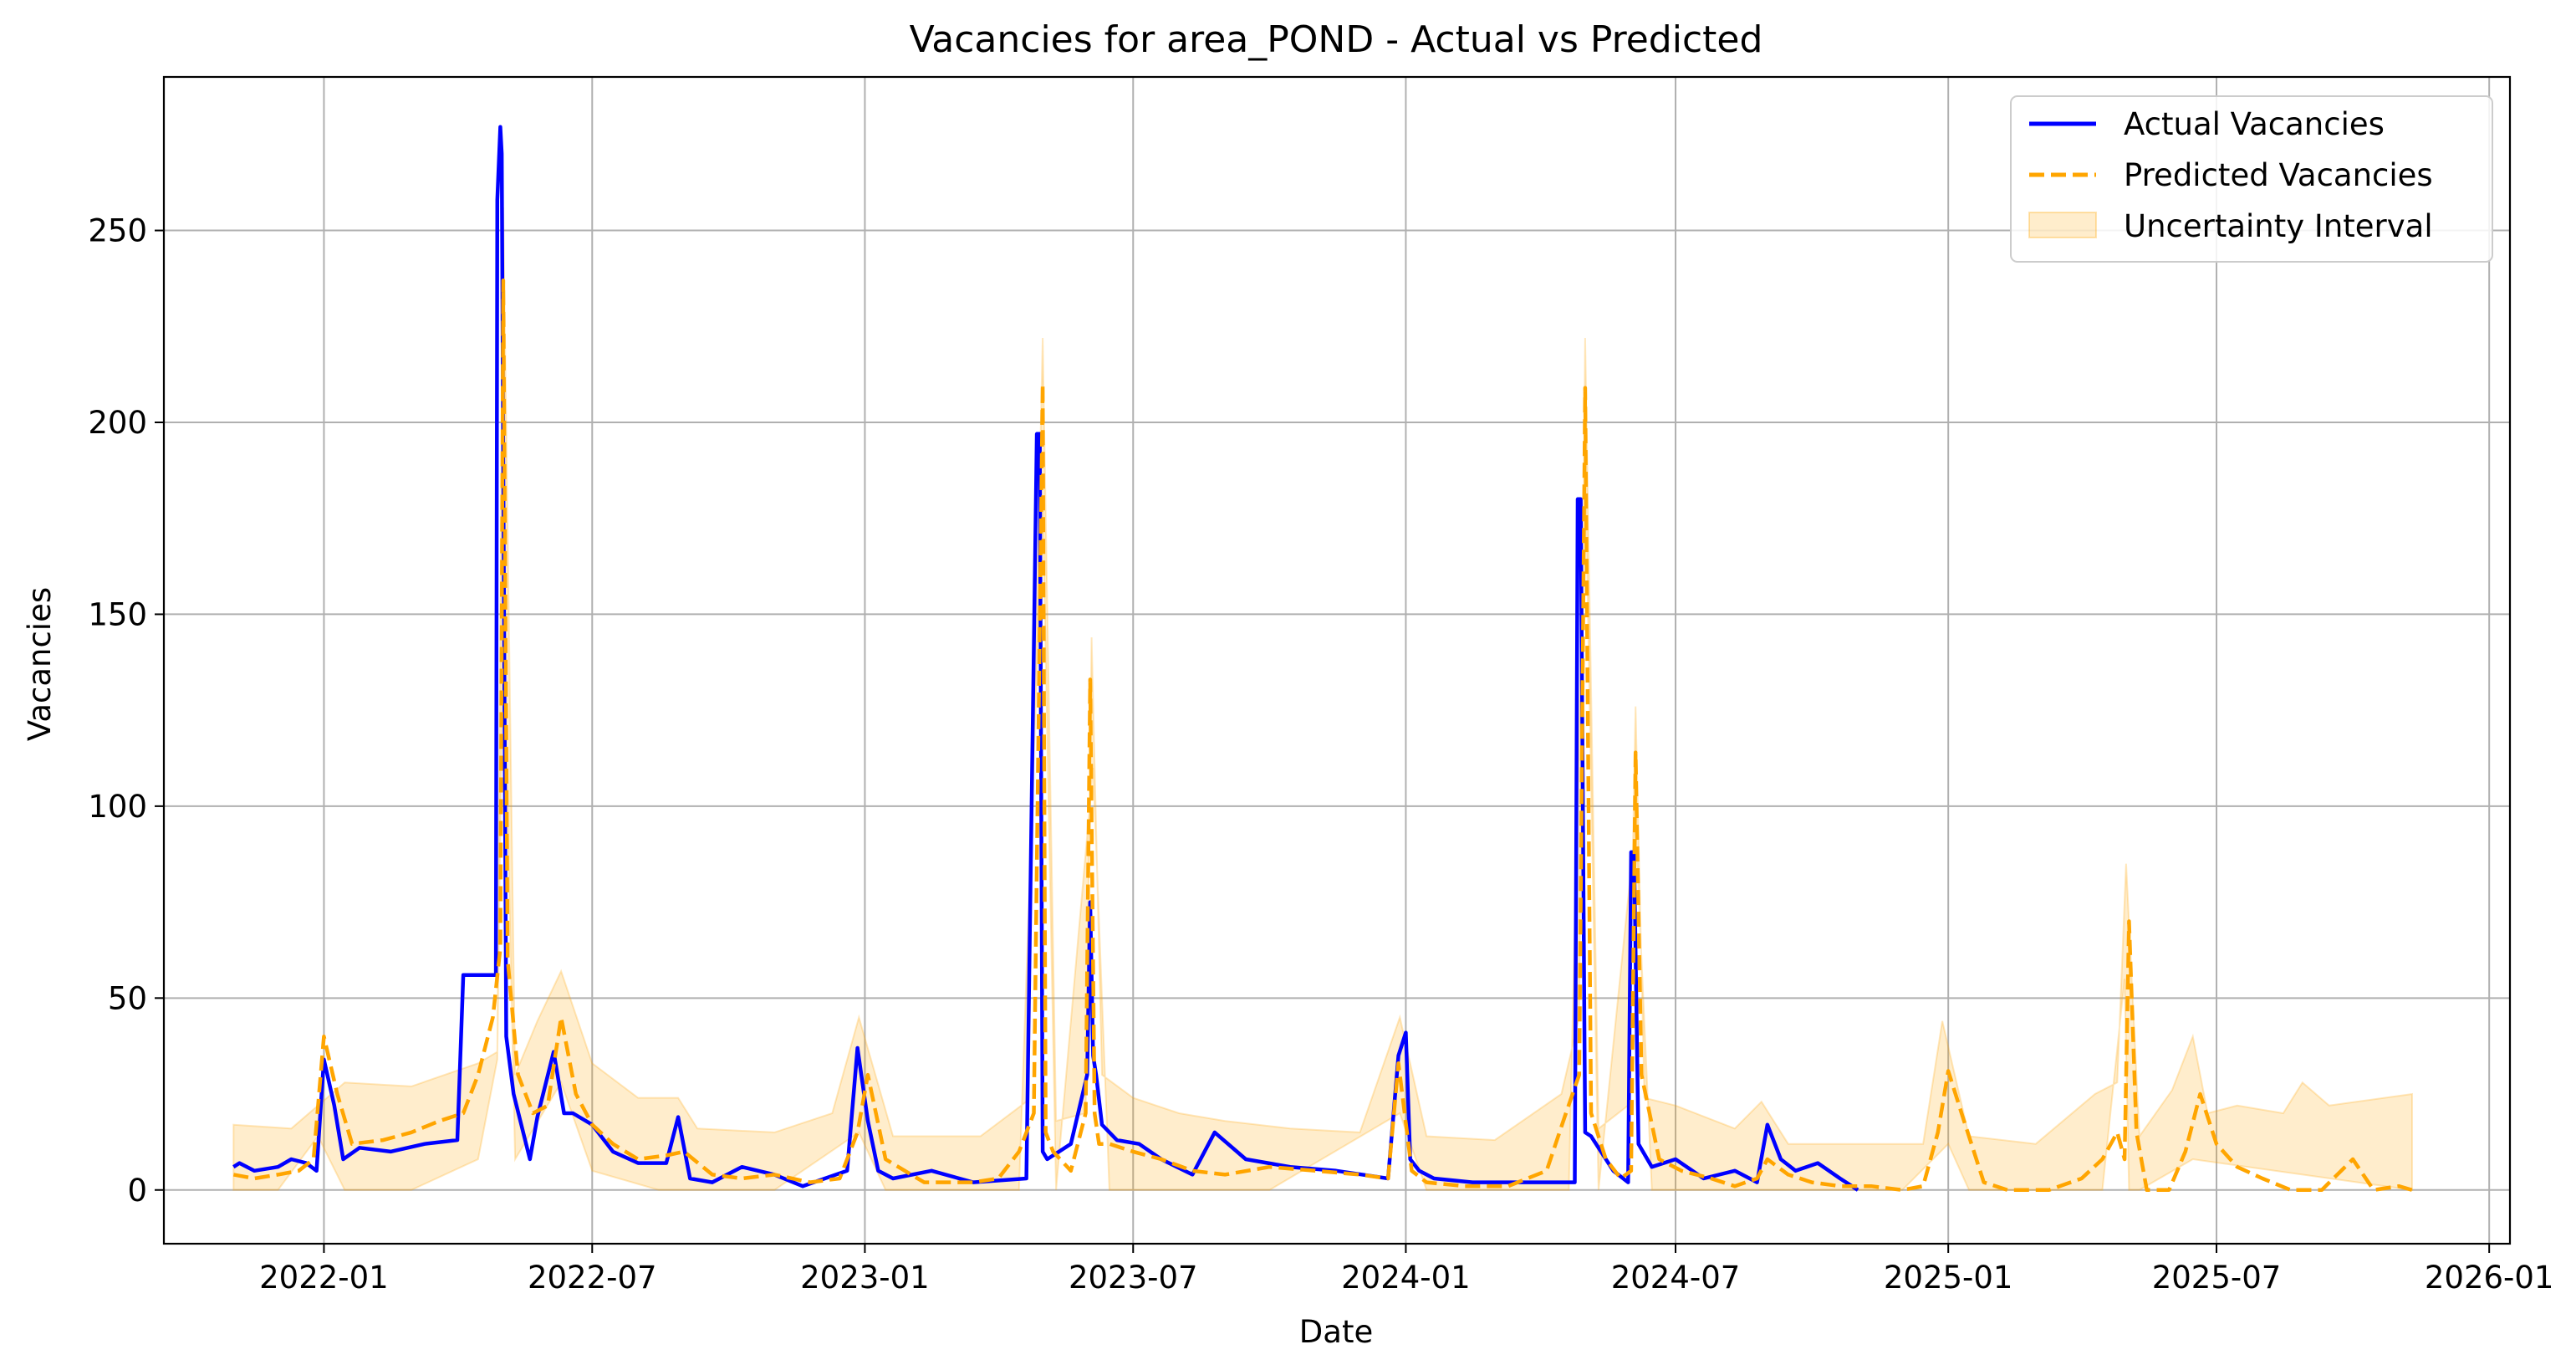 This screenshot has height=1370, width=2576. What do you see at coordinates (118, 231) in the screenshot?
I see `y-tick-label: 250` at bounding box center [118, 231].